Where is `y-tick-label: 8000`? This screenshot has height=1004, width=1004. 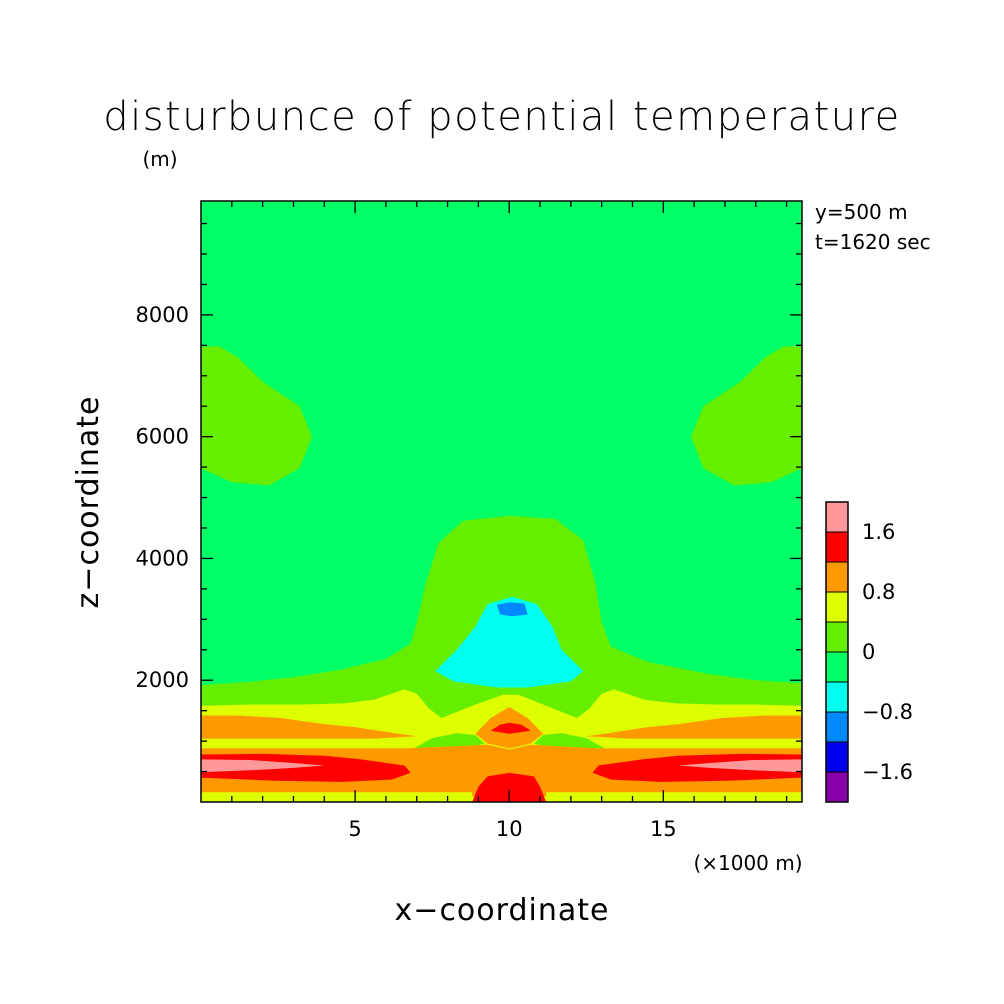 y-tick-label: 8000 is located at coordinates (162, 315).